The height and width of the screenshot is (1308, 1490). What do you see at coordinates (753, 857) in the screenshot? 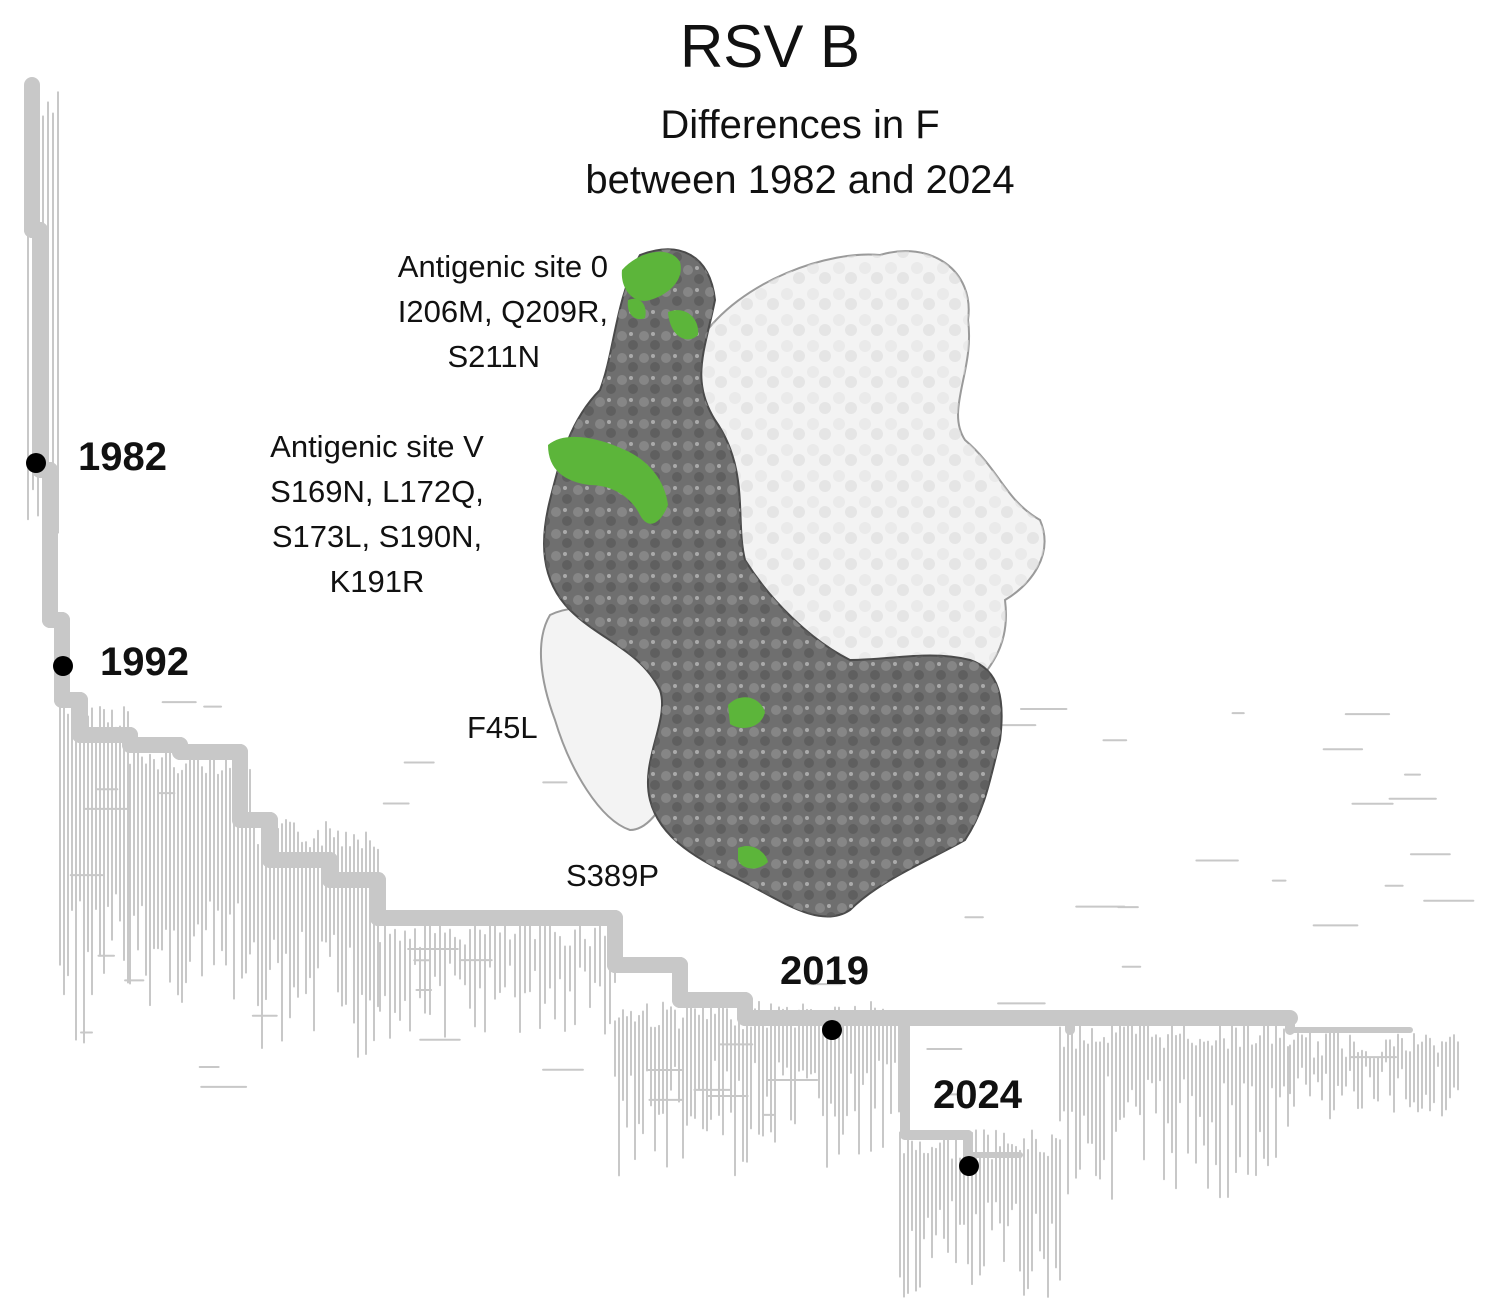
I see `mutation-patch-s389p` at bounding box center [753, 857].